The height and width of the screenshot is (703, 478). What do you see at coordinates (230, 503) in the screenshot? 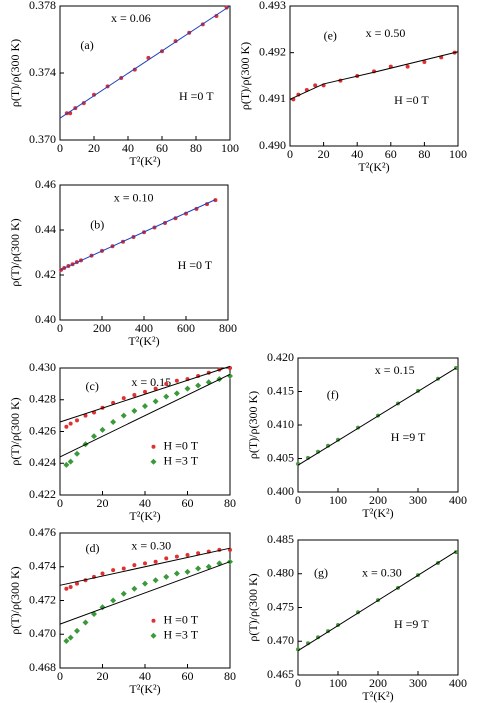
I see `x-tick-label: 80` at bounding box center [230, 503].